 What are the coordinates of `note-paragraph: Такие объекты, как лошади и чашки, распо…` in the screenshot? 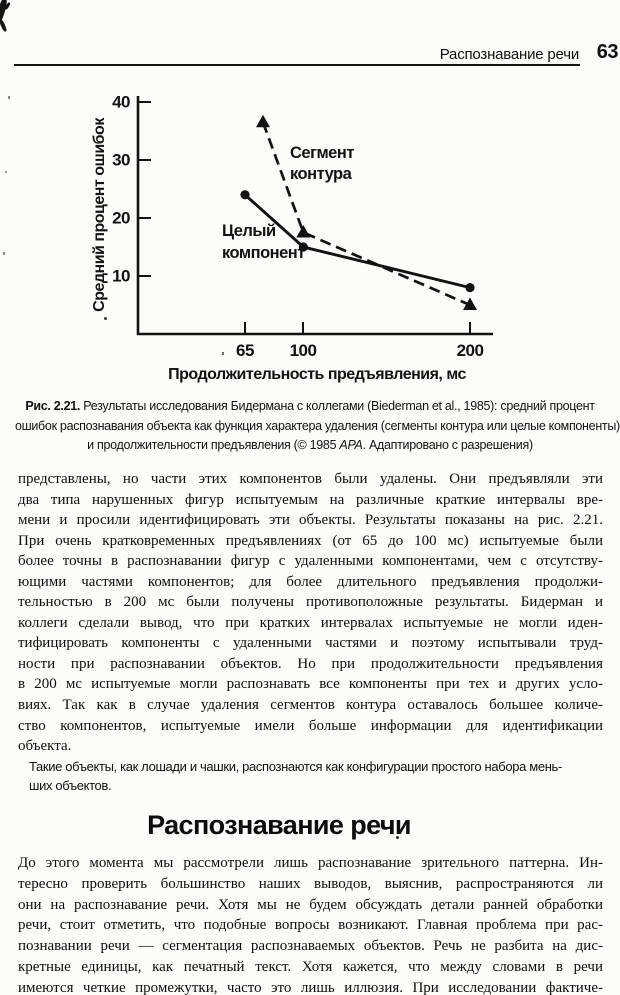 It's located at (299, 776).